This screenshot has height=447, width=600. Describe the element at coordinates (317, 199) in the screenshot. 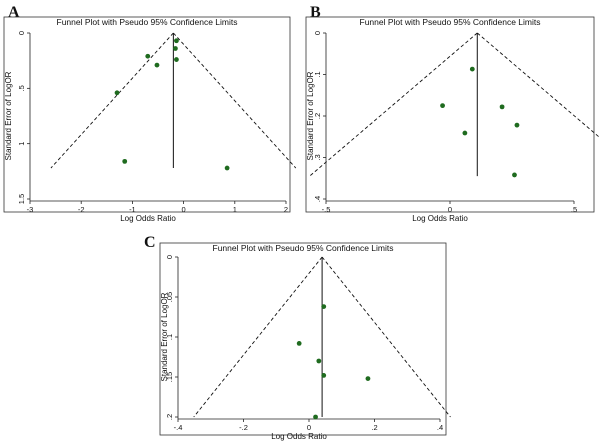

I see `y-tick-label: .4` at that location.